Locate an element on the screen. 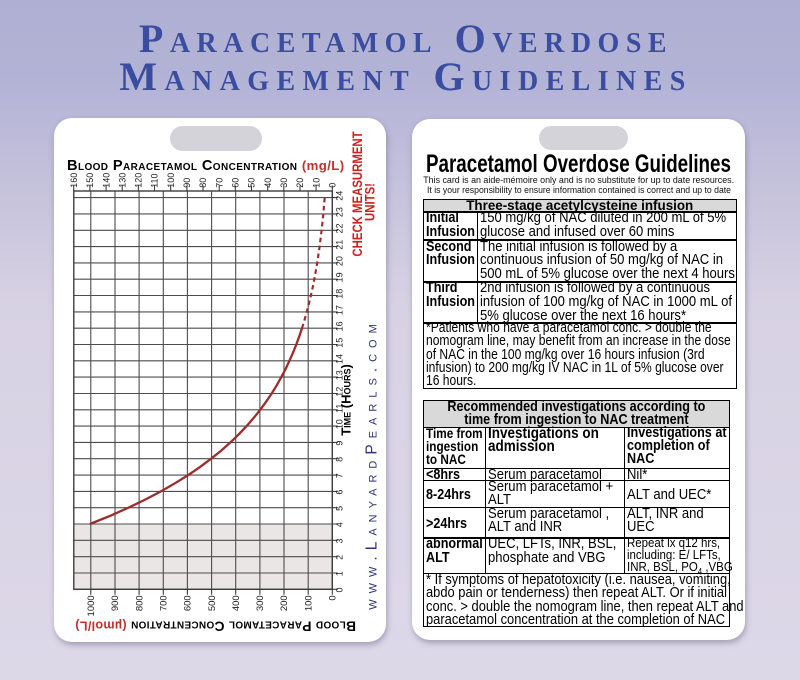 This screenshot has width=800, height=680. svg-text: 23 is located at coordinates (340, 212).